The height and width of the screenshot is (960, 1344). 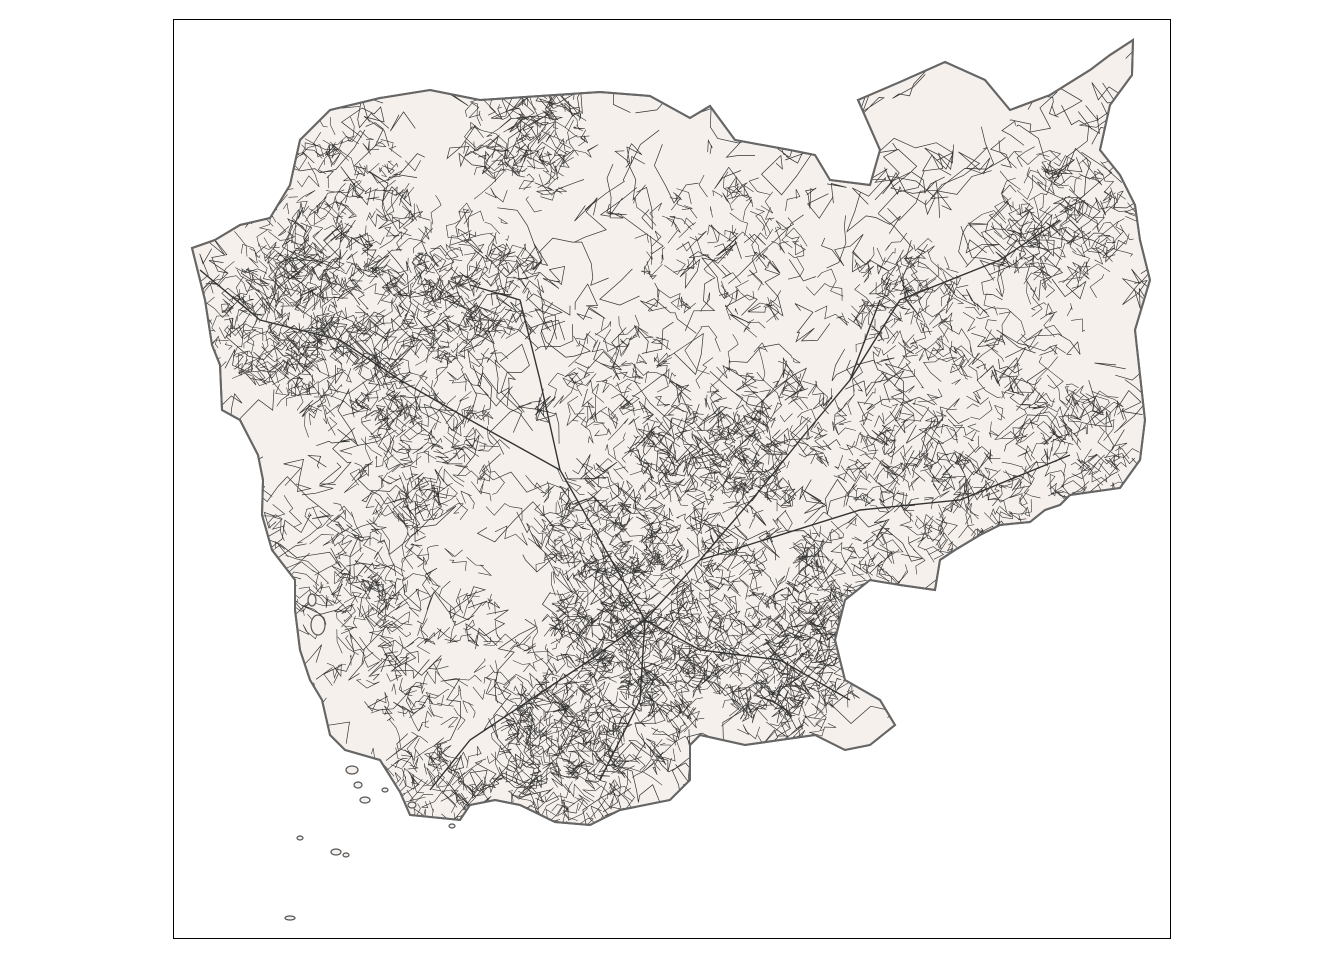 What do you see at coordinates (365, 800) in the screenshot?
I see `island` at bounding box center [365, 800].